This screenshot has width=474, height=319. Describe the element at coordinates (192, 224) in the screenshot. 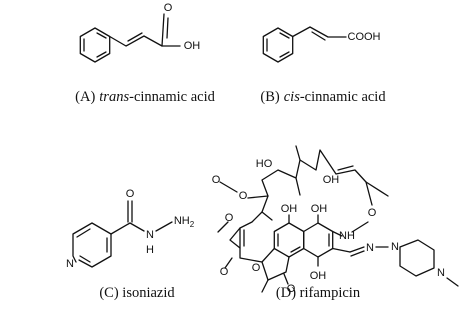

I see `atom-subscript: 2` at that location.